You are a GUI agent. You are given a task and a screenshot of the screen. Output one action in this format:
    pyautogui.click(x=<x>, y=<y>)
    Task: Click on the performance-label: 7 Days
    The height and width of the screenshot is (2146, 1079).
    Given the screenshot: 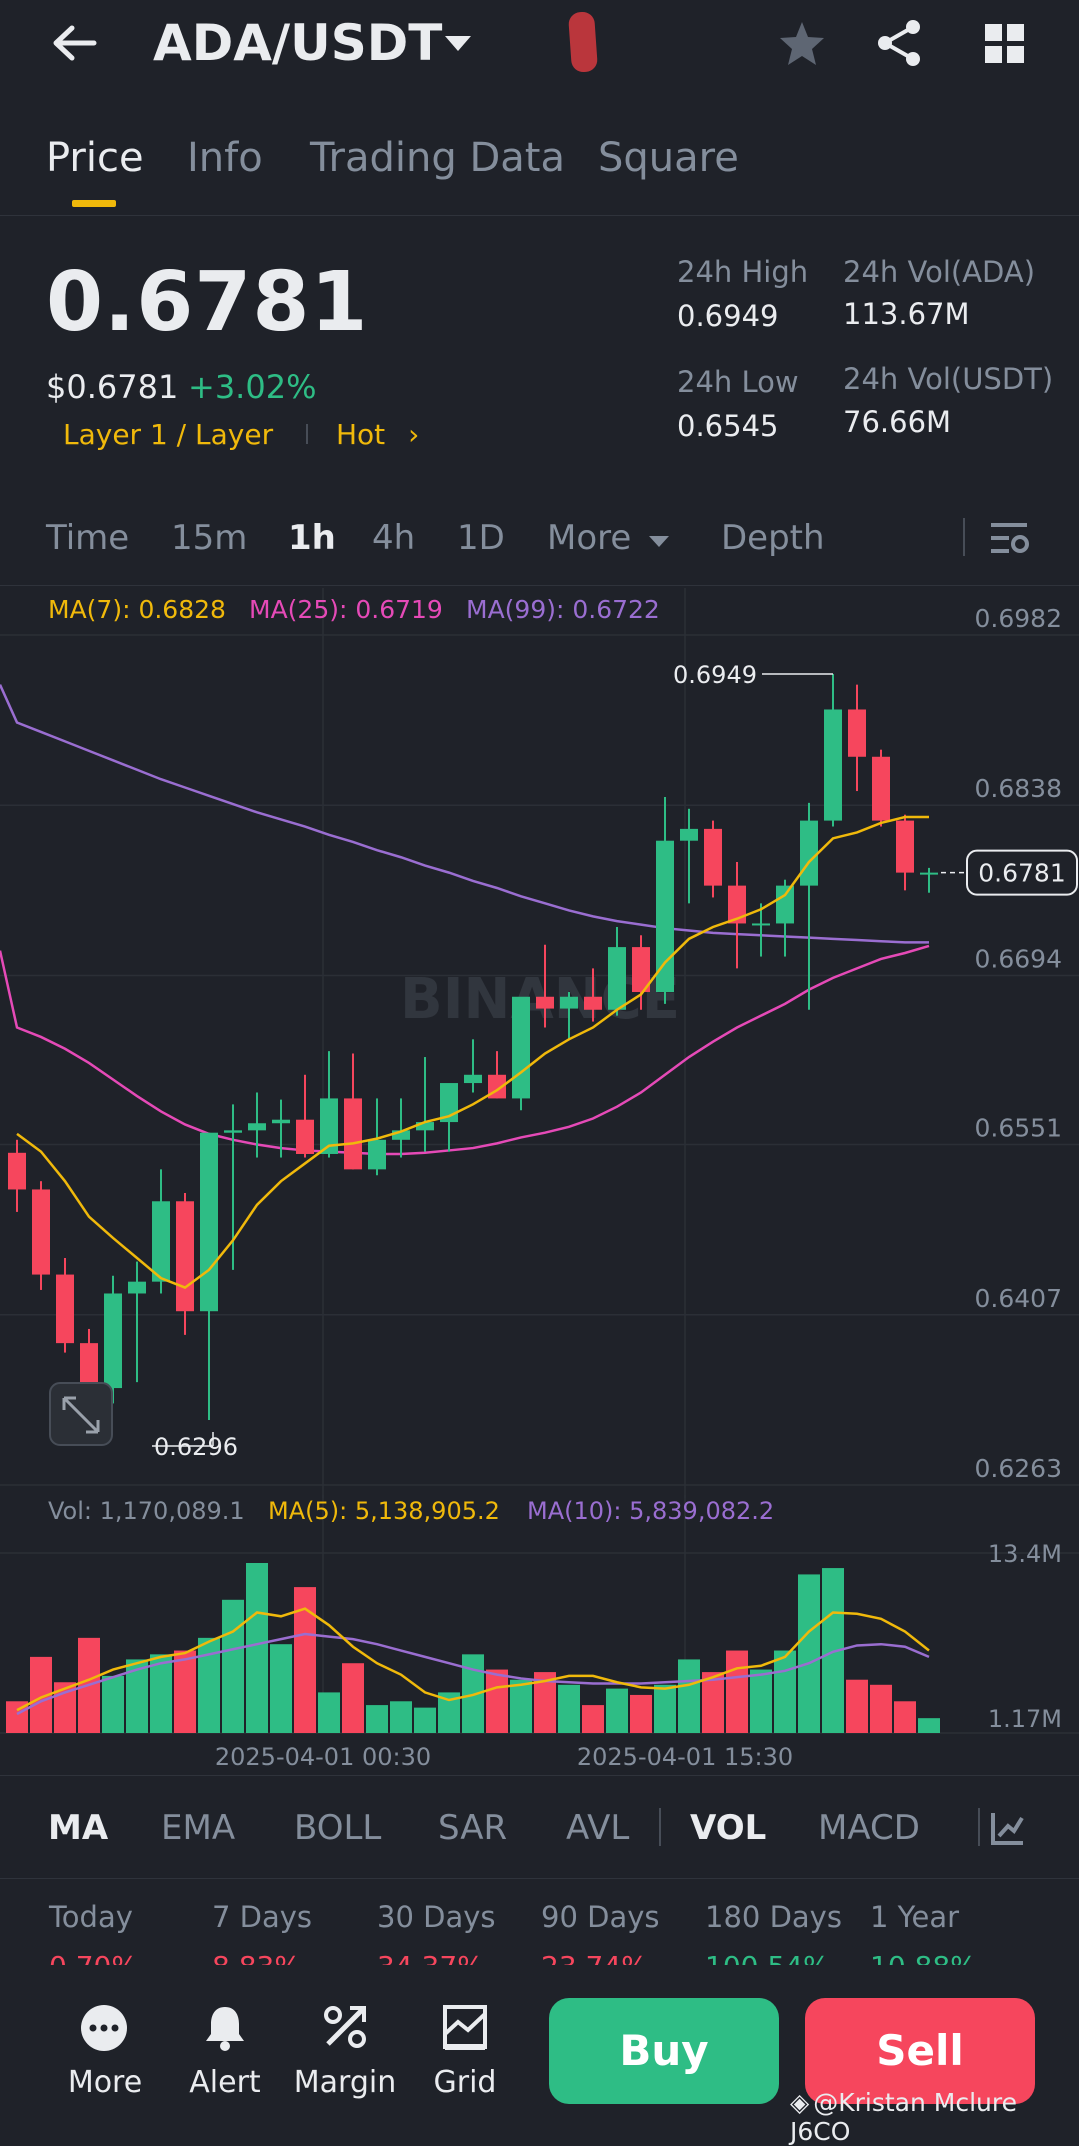 What is the action you would take?
    pyautogui.click(x=262, y=1917)
    